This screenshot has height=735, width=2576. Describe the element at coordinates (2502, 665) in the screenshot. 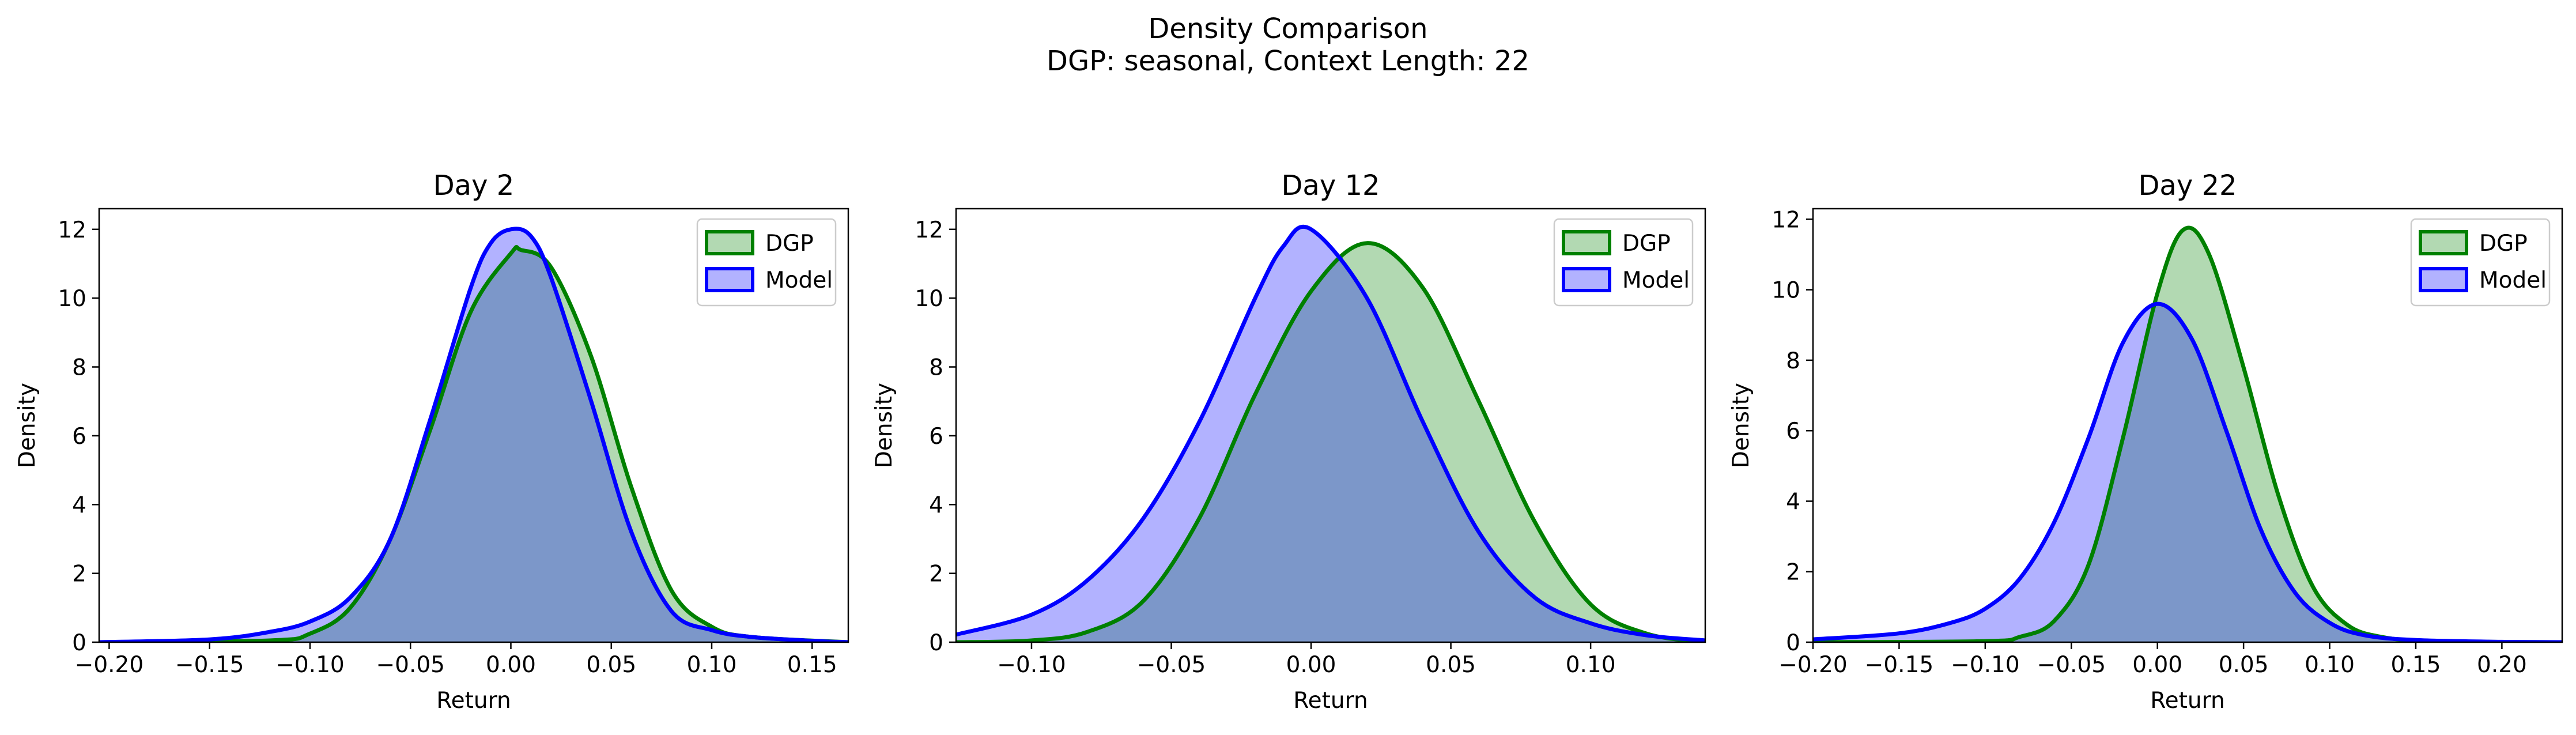

I see `x-tick-label: 0.20` at that location.